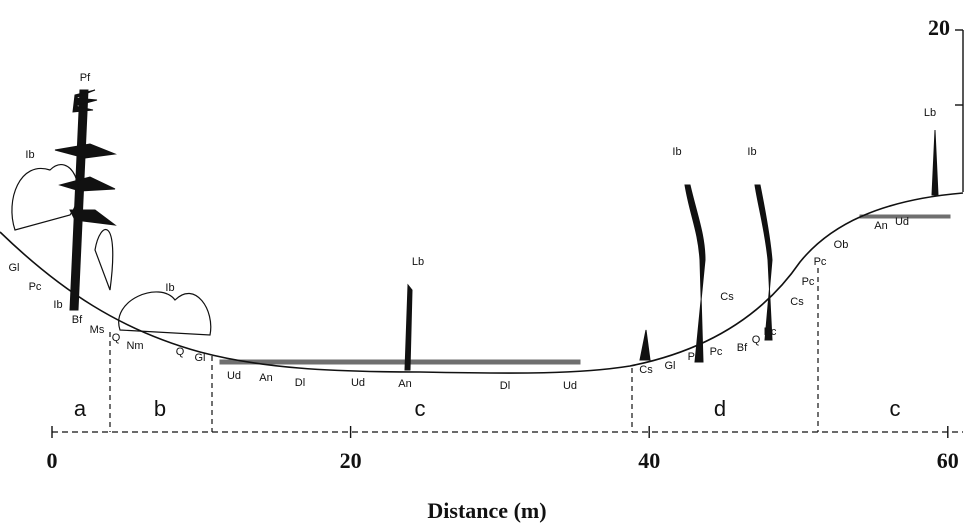 The width and height of the screenshot is (973, 526). I want to click on species-label: Nm, so click(134, 346).